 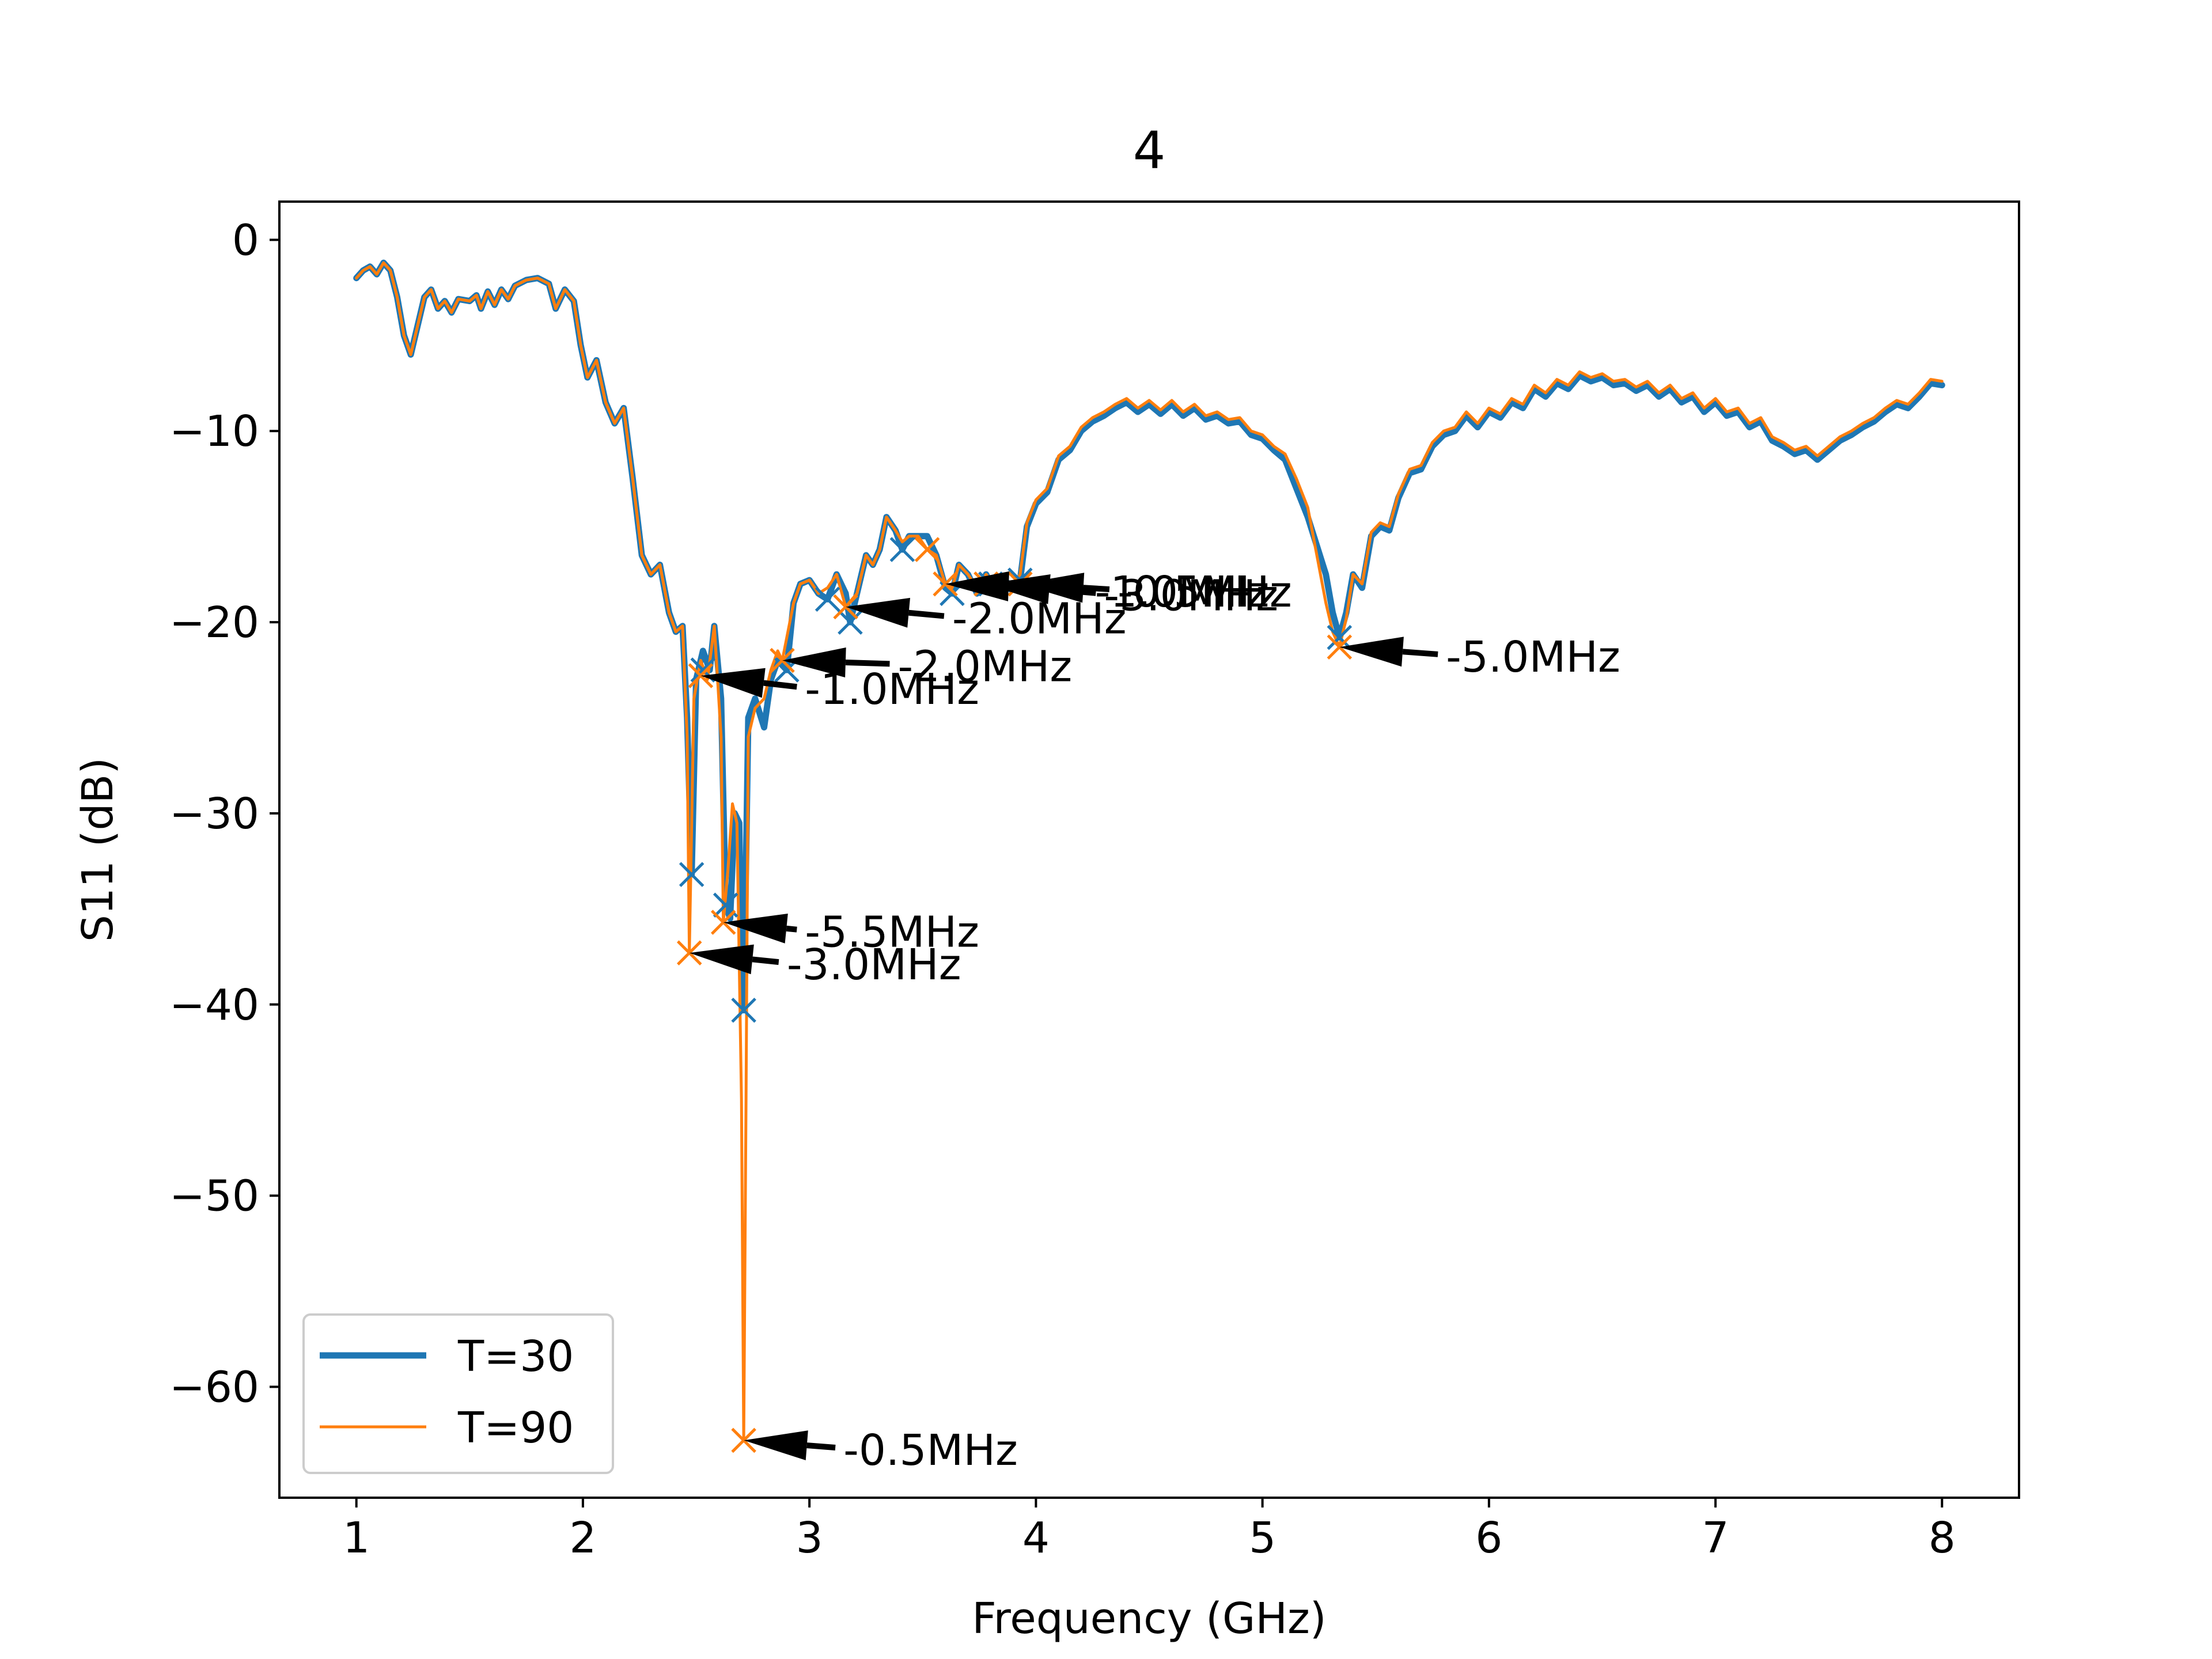 What do you see at coordinates (1262, 1538) in the screenshot?
I see `x-tick-label: 5` at bounding box center [1262, 1538].